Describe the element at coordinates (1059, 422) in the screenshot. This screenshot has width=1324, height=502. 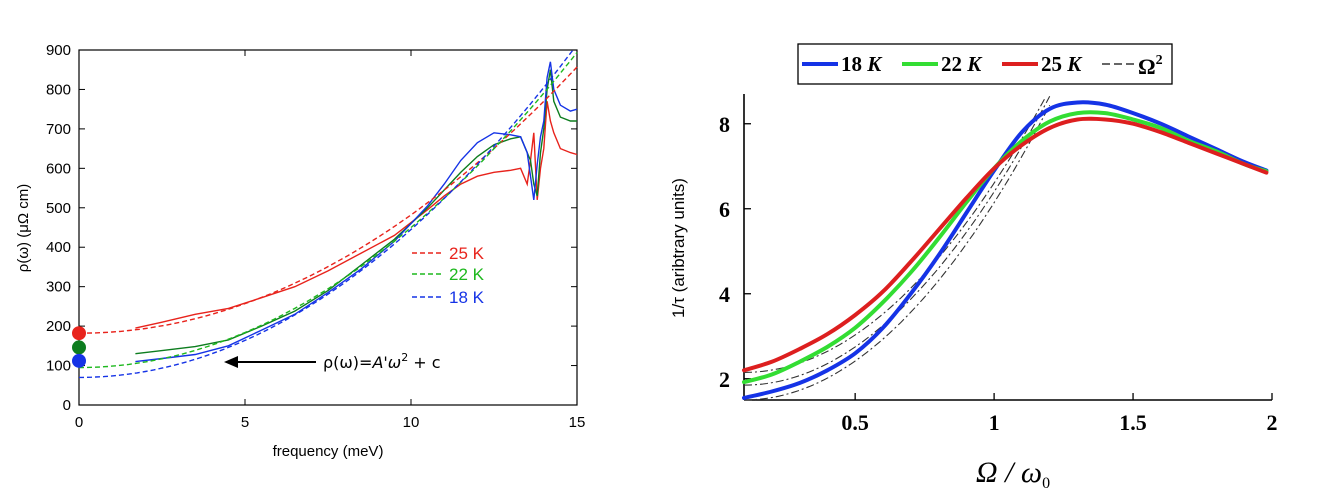
I see `right-x-tick-labels: 0.5 1 1.5 2` at that location.